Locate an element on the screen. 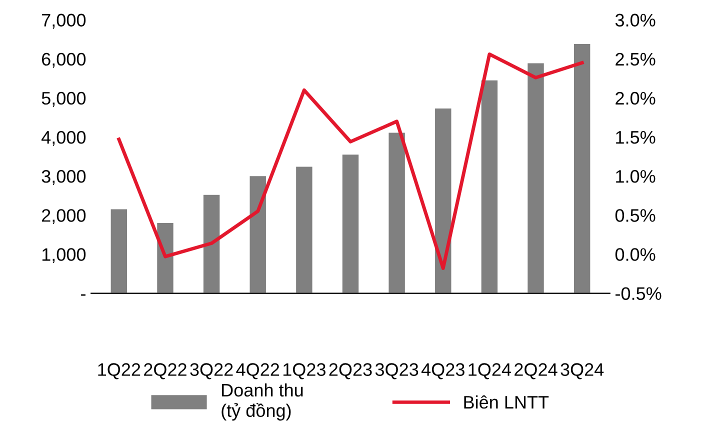 The width and height of the screenshot is (701, 441). y-tick-label: 2,000 is located at coordinates (64, 216).